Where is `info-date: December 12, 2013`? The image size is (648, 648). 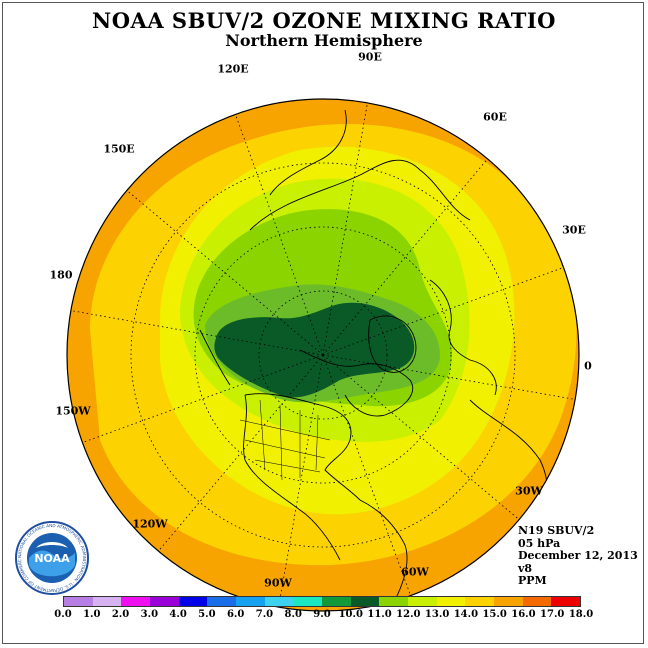
info-date: December 12, 2013 is located at coordinates (578, 555).